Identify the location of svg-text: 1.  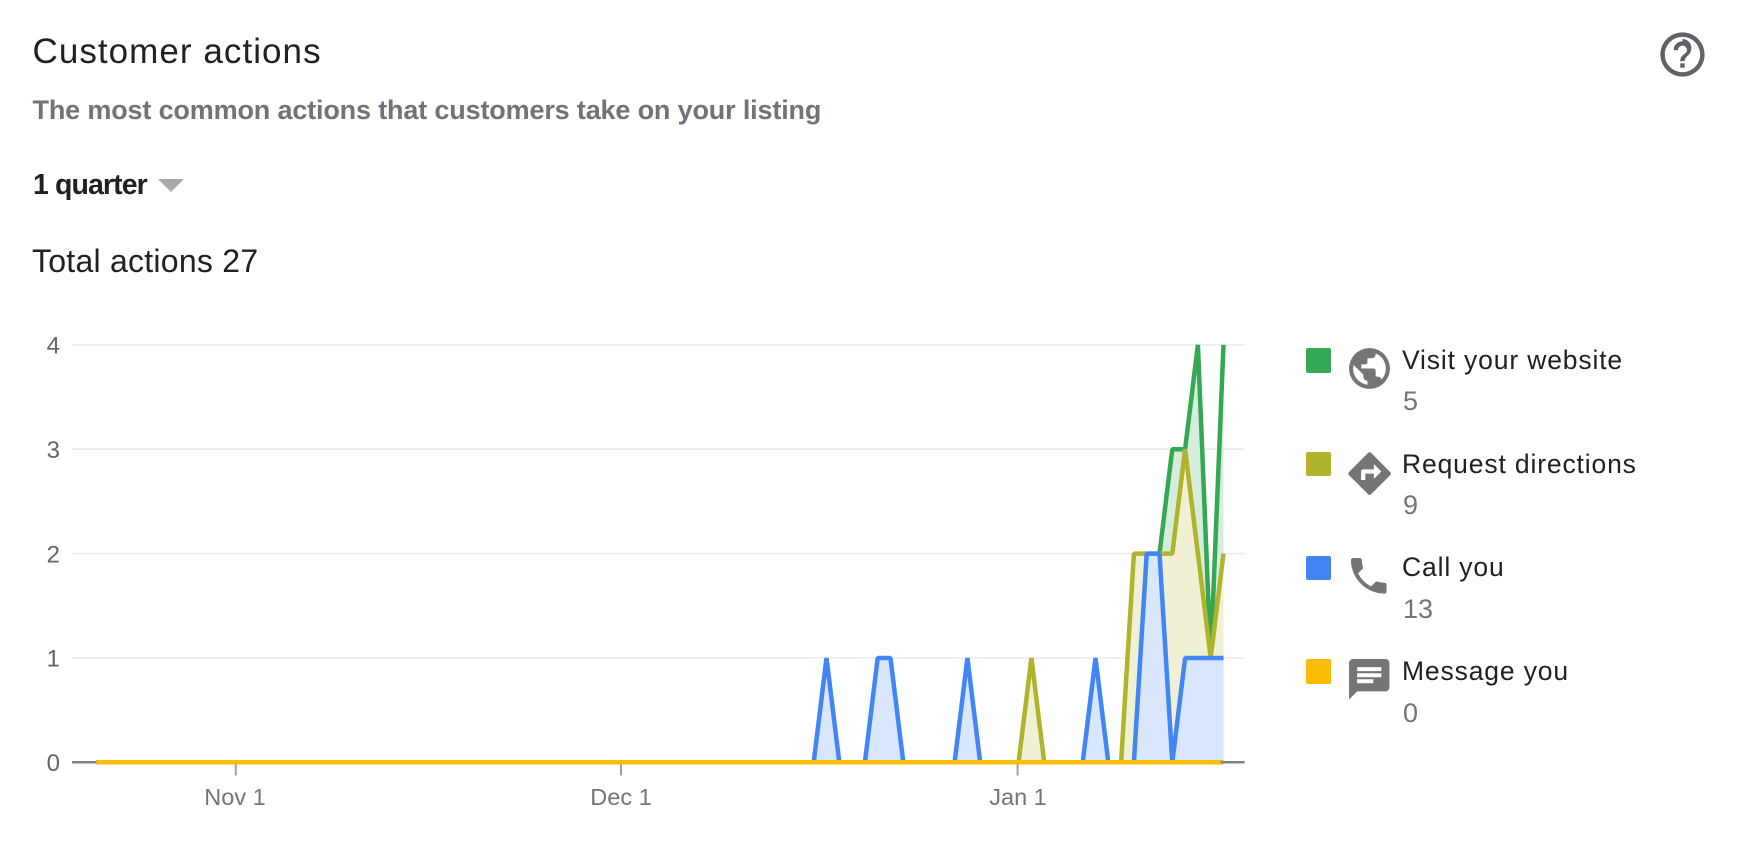
(53, 659).